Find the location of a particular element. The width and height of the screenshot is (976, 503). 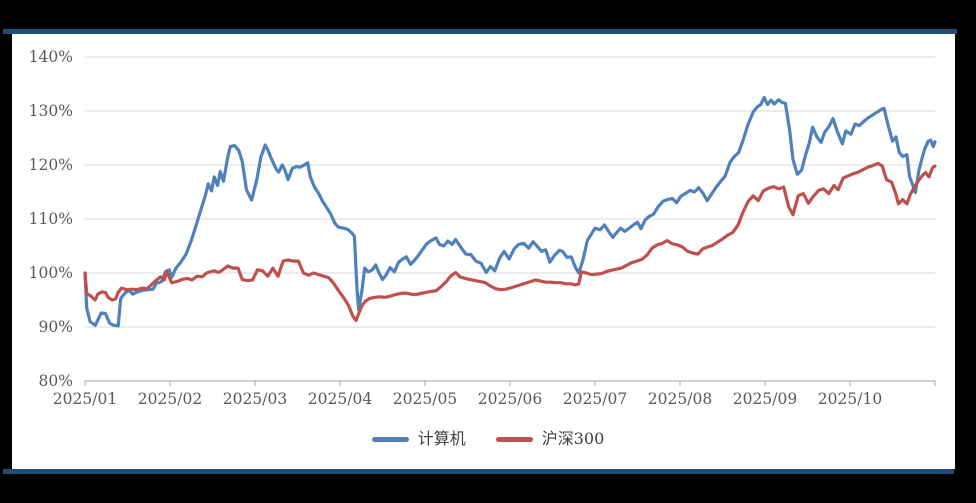

y-axis-tick-label: 100% is located at coordinates (51, 273).